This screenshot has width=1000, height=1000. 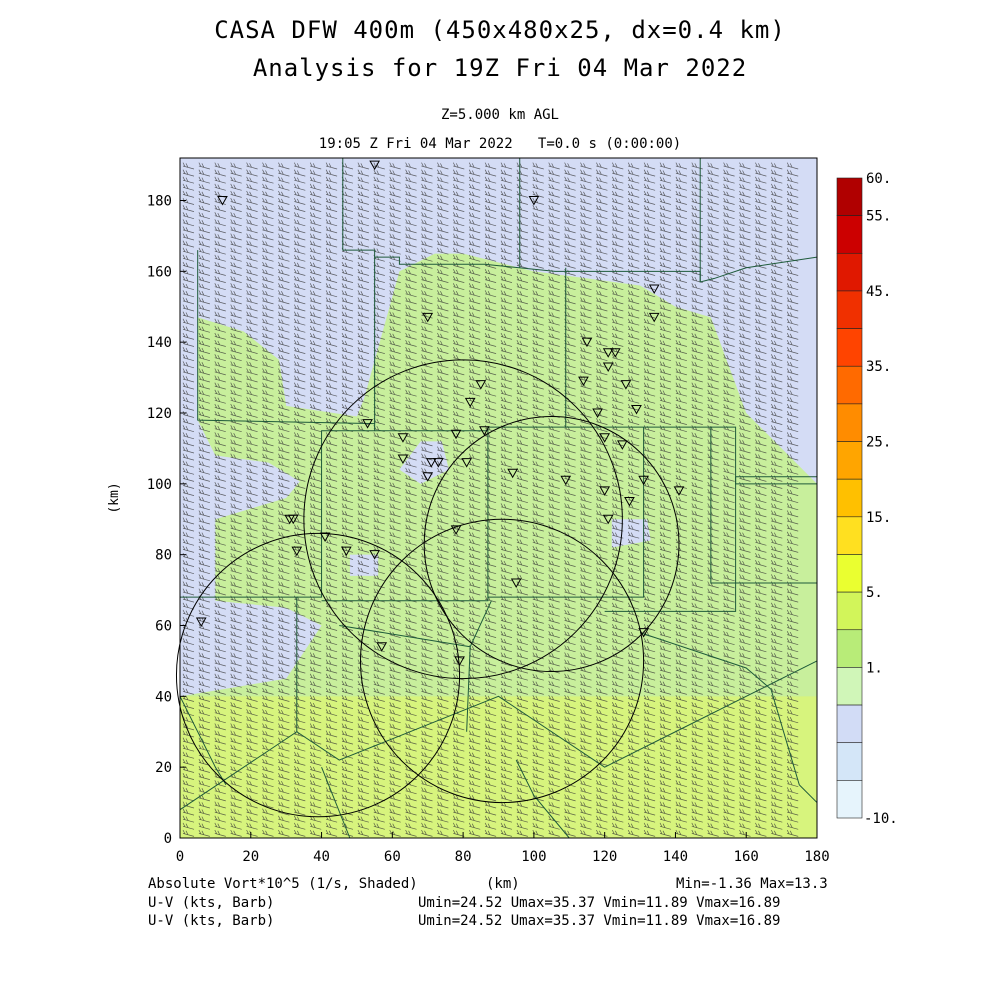 What do you see at coordinates (874, 668) in the screenshot?
I see `colorbar-label: 1.` at bounding box center [874, 668].